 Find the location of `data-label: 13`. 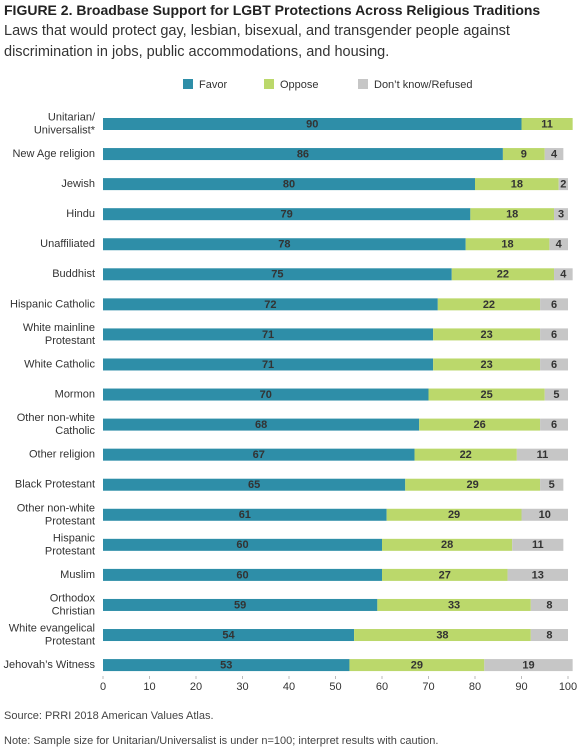

data-label: 13 is located at coordinates (538, 575).